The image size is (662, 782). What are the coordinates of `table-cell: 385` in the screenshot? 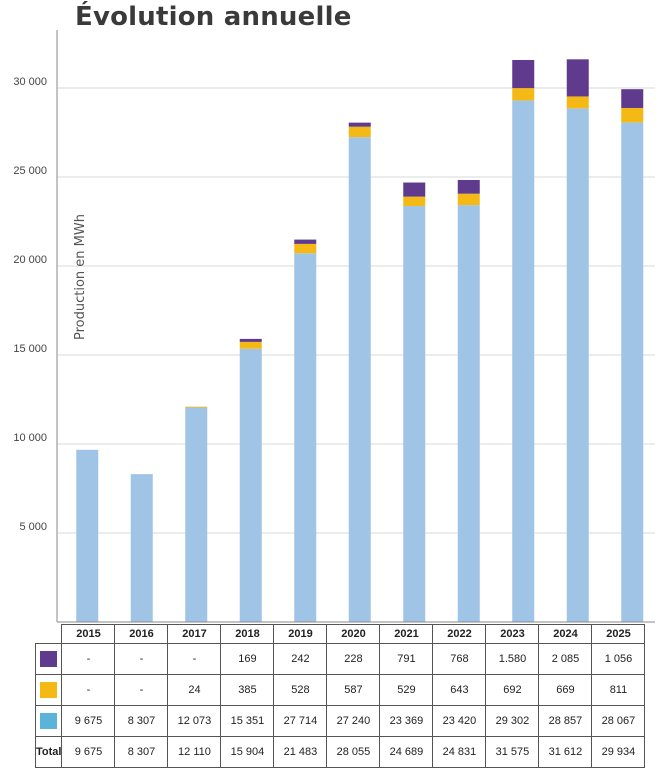 It's located at (247, 690).